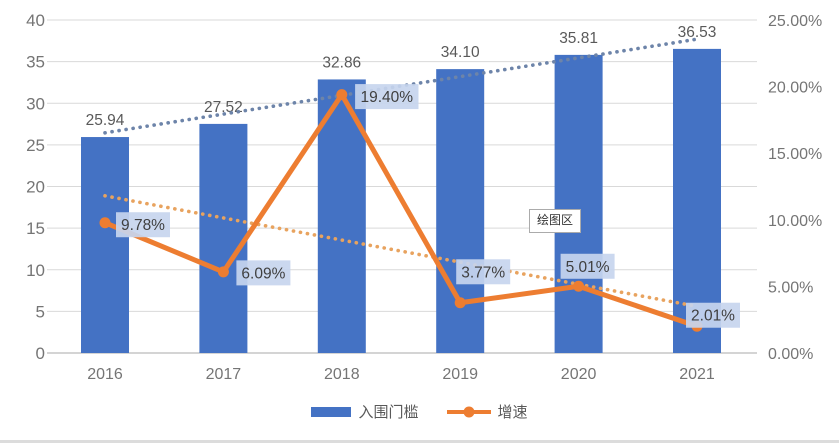 Image resolution: width=839 pixels, height=443 pixels. What do you see at coordinates (579, 286) in the screenshot?
I see `line-point-2020` at bounding box center [579, 286].